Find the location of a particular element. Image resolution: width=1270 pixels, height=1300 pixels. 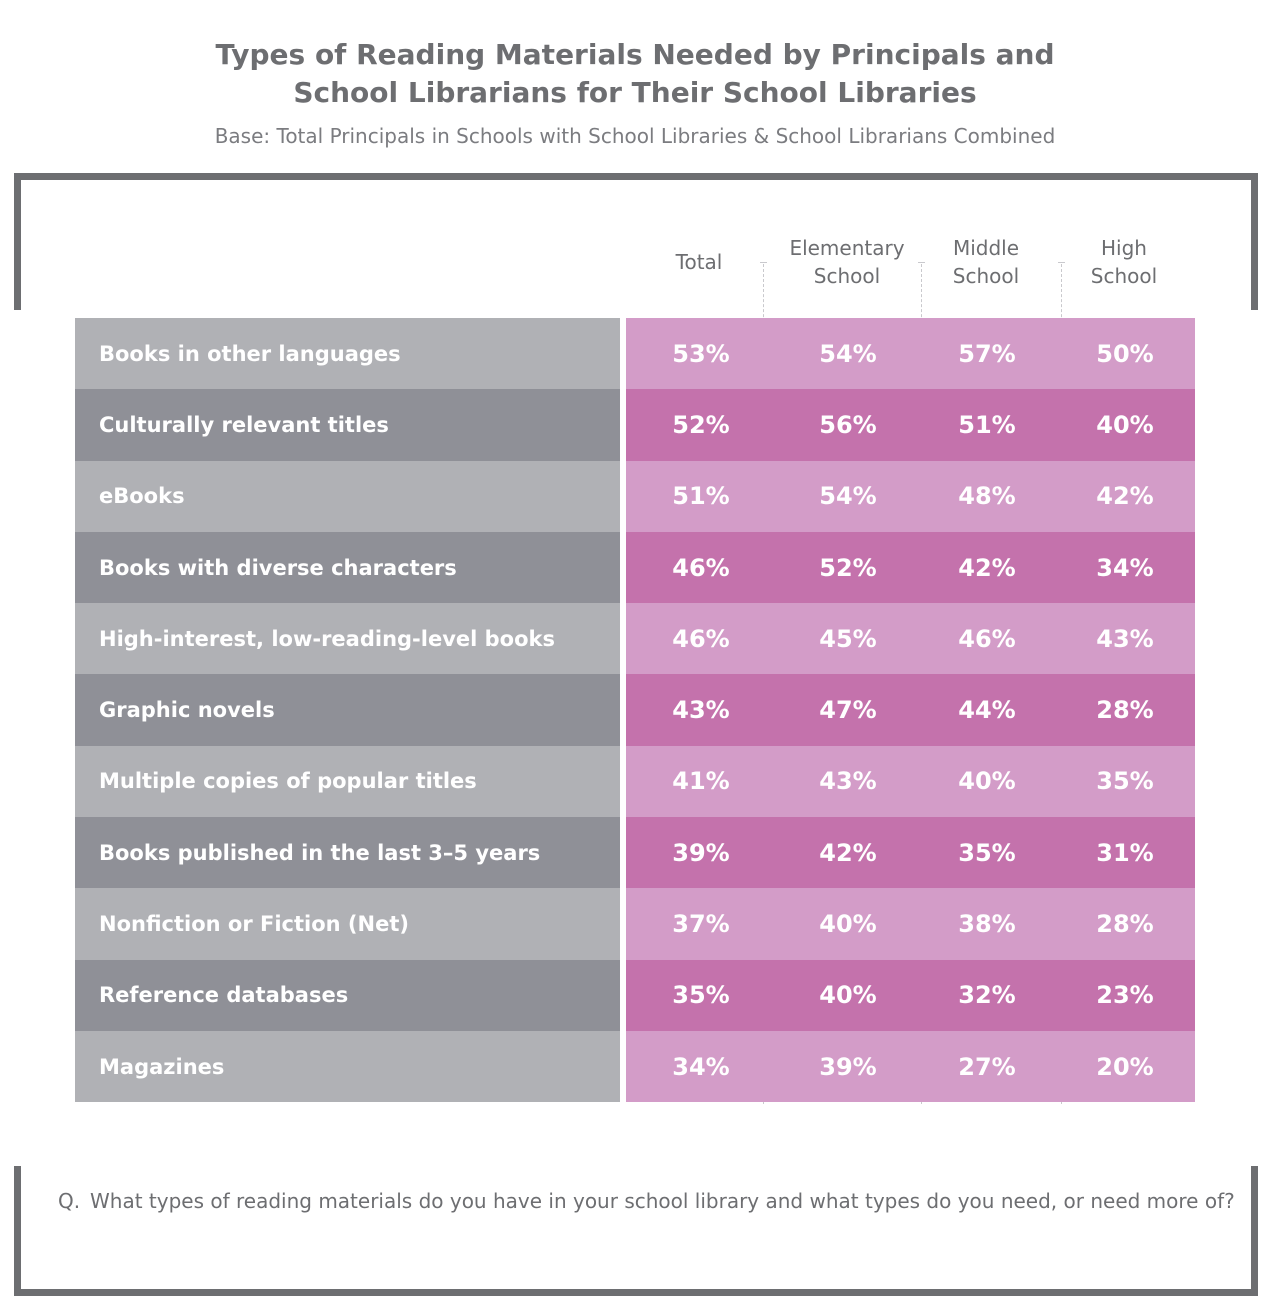

value-cell: 44% is located at coordinates (987, 710).